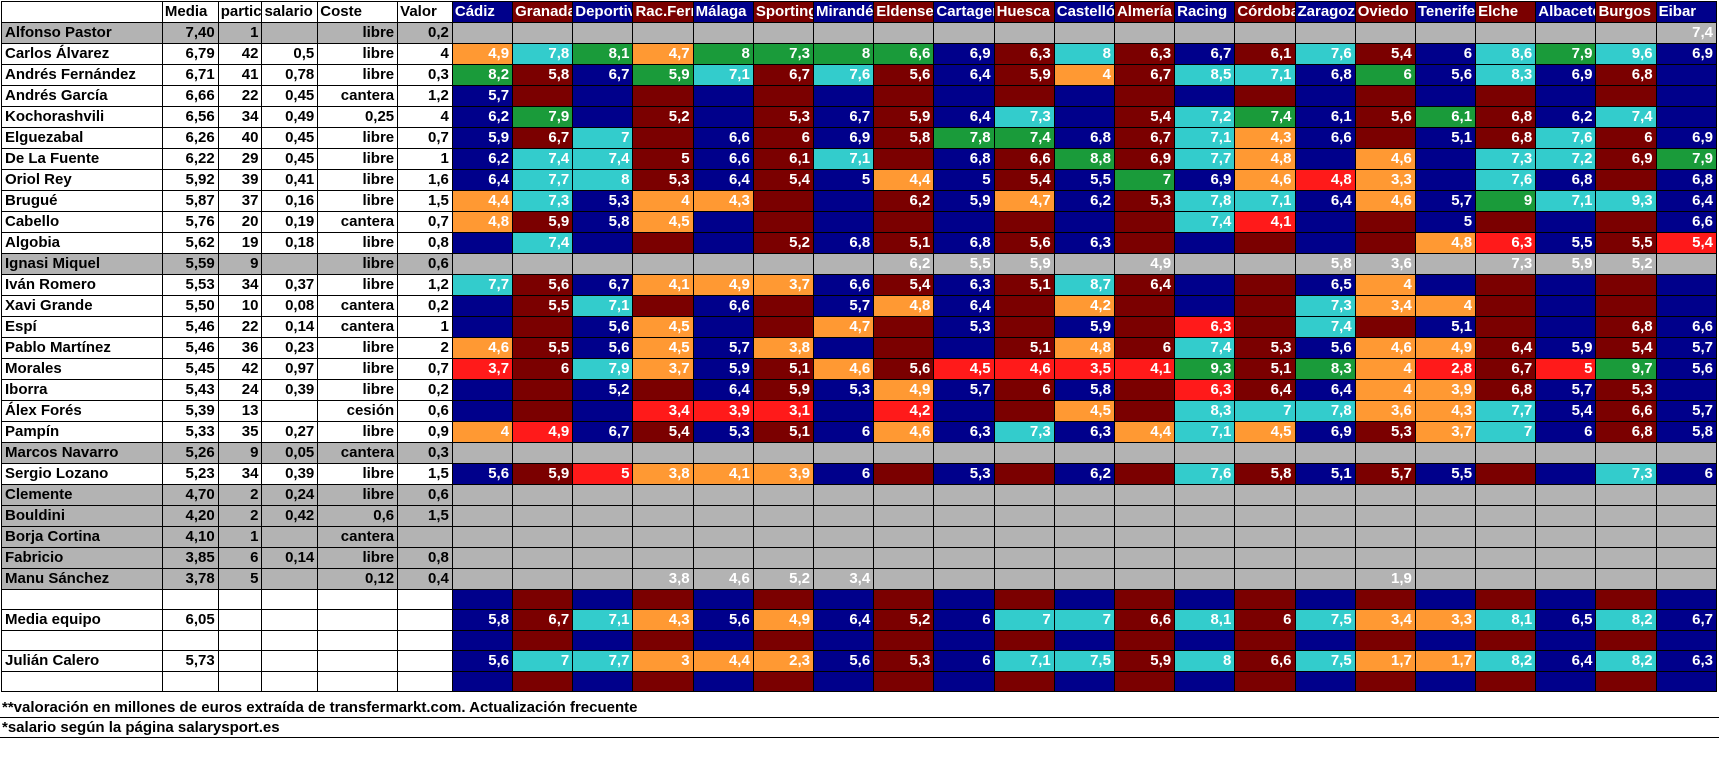 This screenshot has width=1719, height=784. I want to click on player-salario: 0,78, so click(290, 75).